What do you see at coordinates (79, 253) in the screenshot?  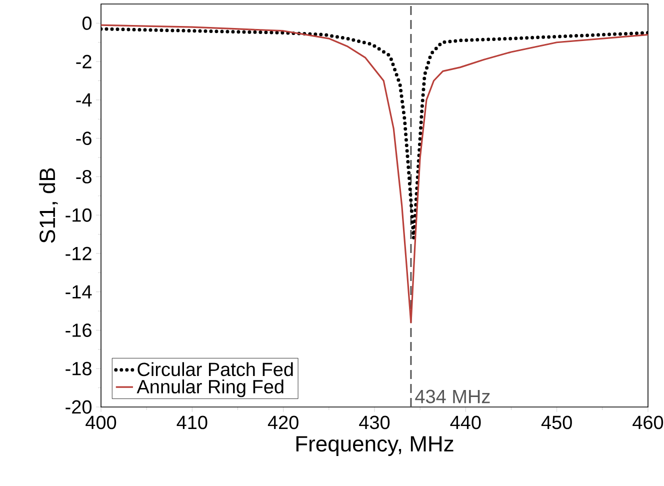 I see `y-tick-label: -12` at bounding box center [79, 253].